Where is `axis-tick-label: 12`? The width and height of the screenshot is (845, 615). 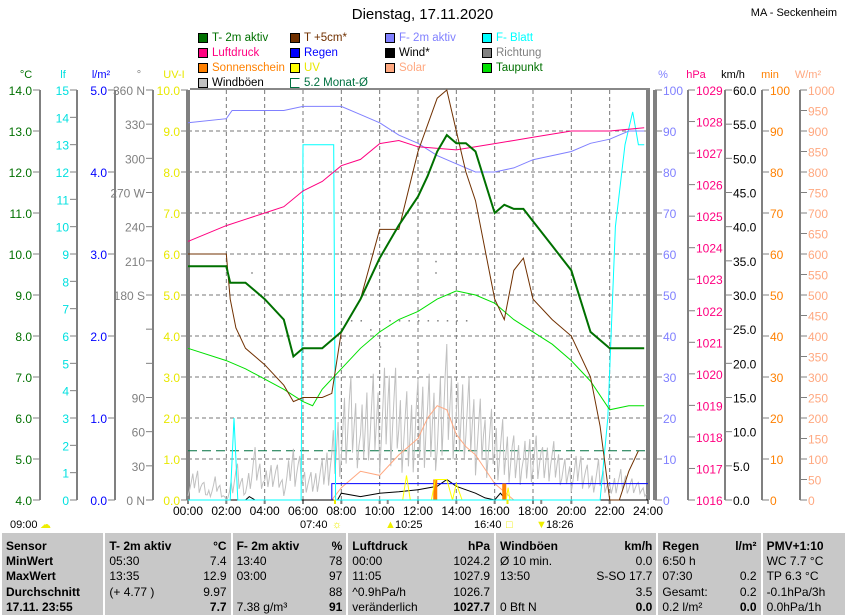
axis-tick-label: 12 is located at coordinates (63, 173).